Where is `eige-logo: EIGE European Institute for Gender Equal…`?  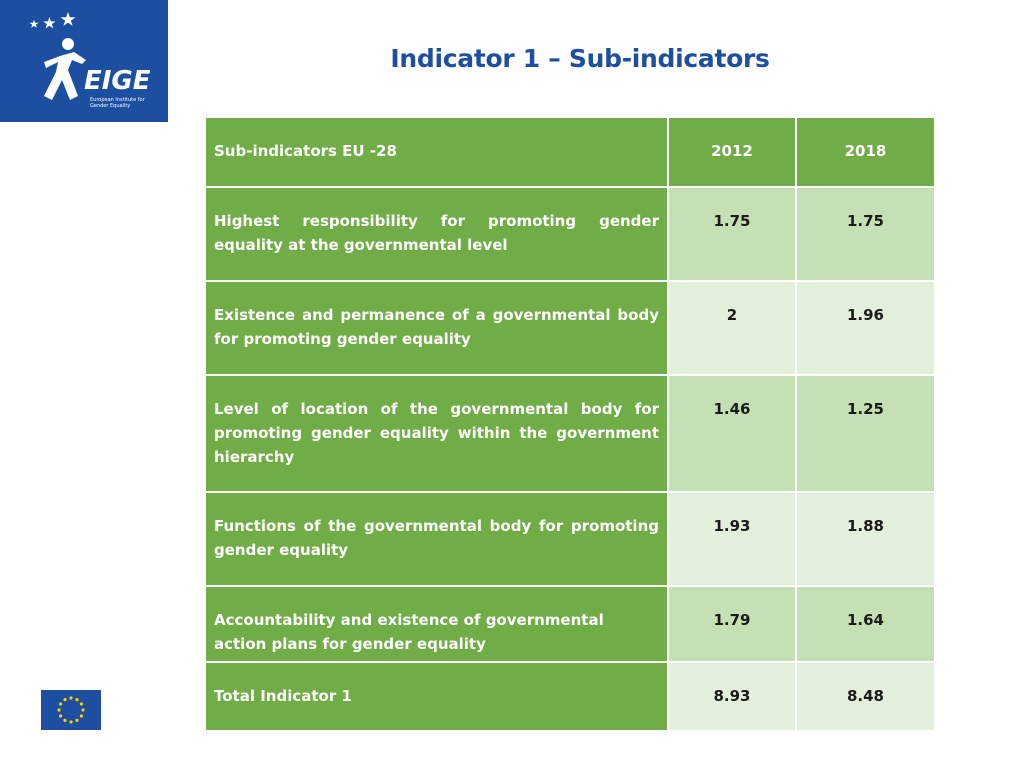 eige-logo: EIGE European Institute for Gender Equal… is located at coordinates (84, 61).